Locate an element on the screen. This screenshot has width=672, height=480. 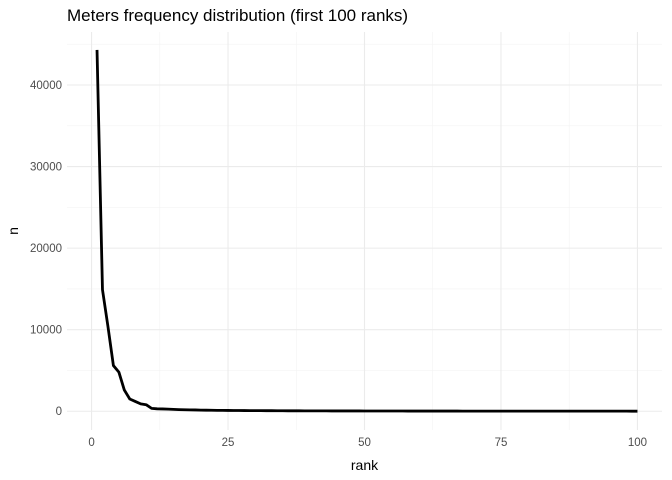
y-axis-title: n is located at coordinates (13, 231).